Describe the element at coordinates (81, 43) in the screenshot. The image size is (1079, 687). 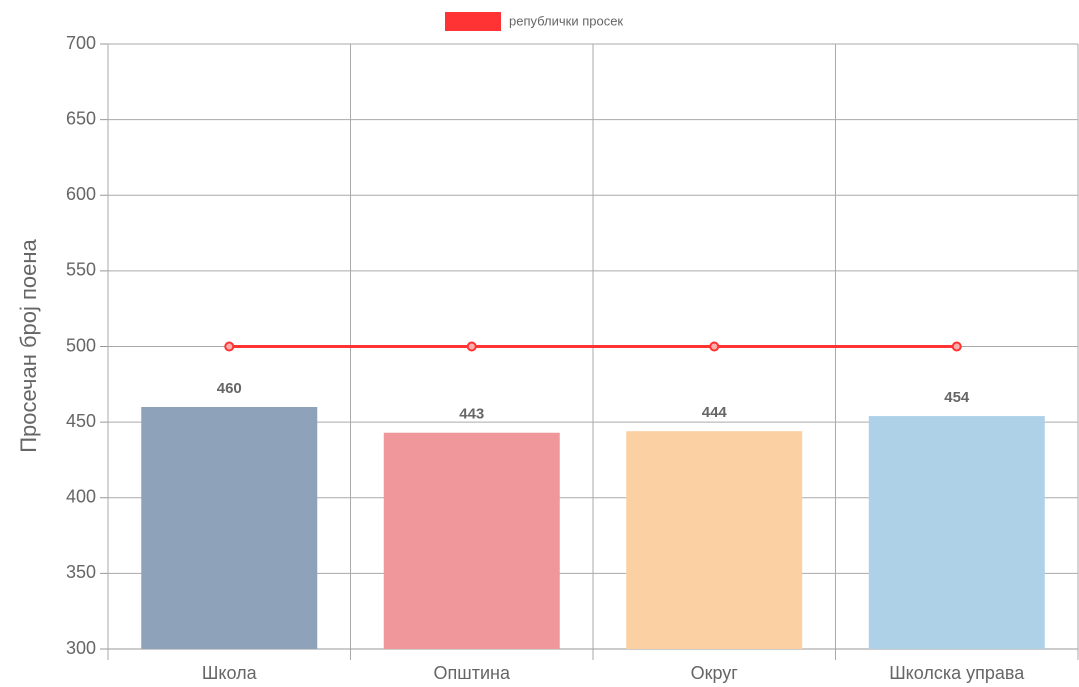
I see `y-tick-label: 700` at that location.